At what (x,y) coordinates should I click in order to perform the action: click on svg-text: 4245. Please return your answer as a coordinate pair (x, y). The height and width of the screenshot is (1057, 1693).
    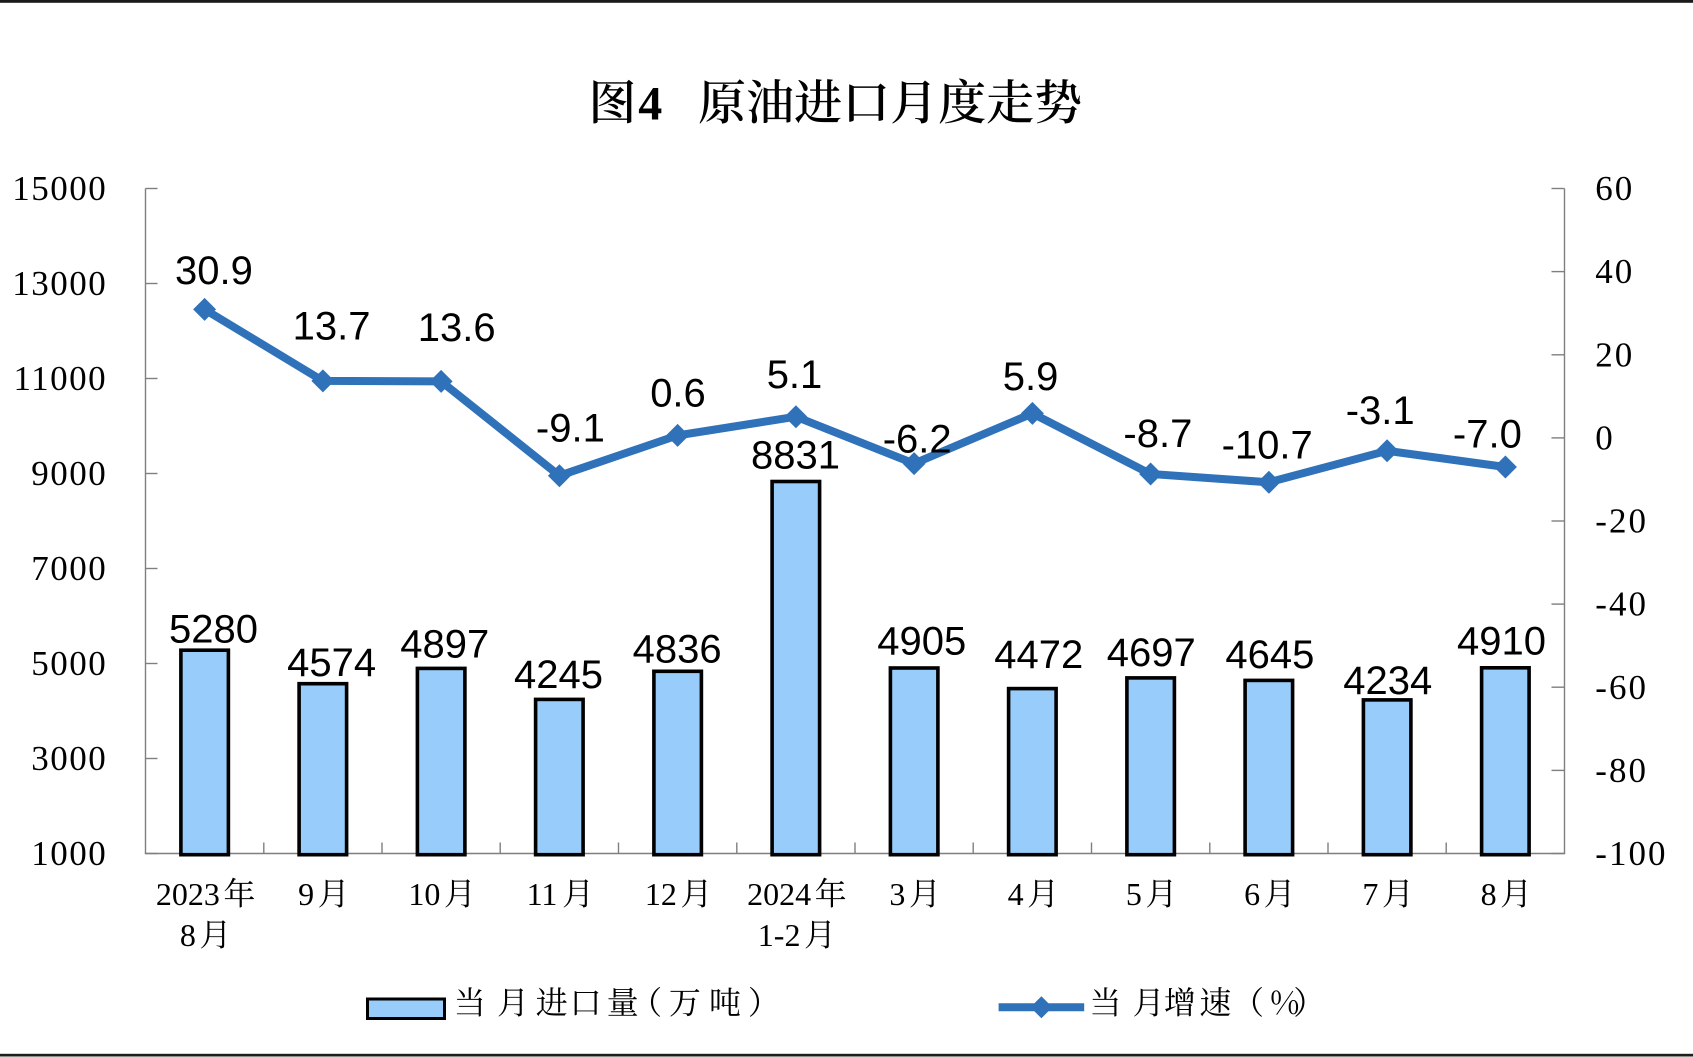
    Looking at the image, I should click on (558, 675).